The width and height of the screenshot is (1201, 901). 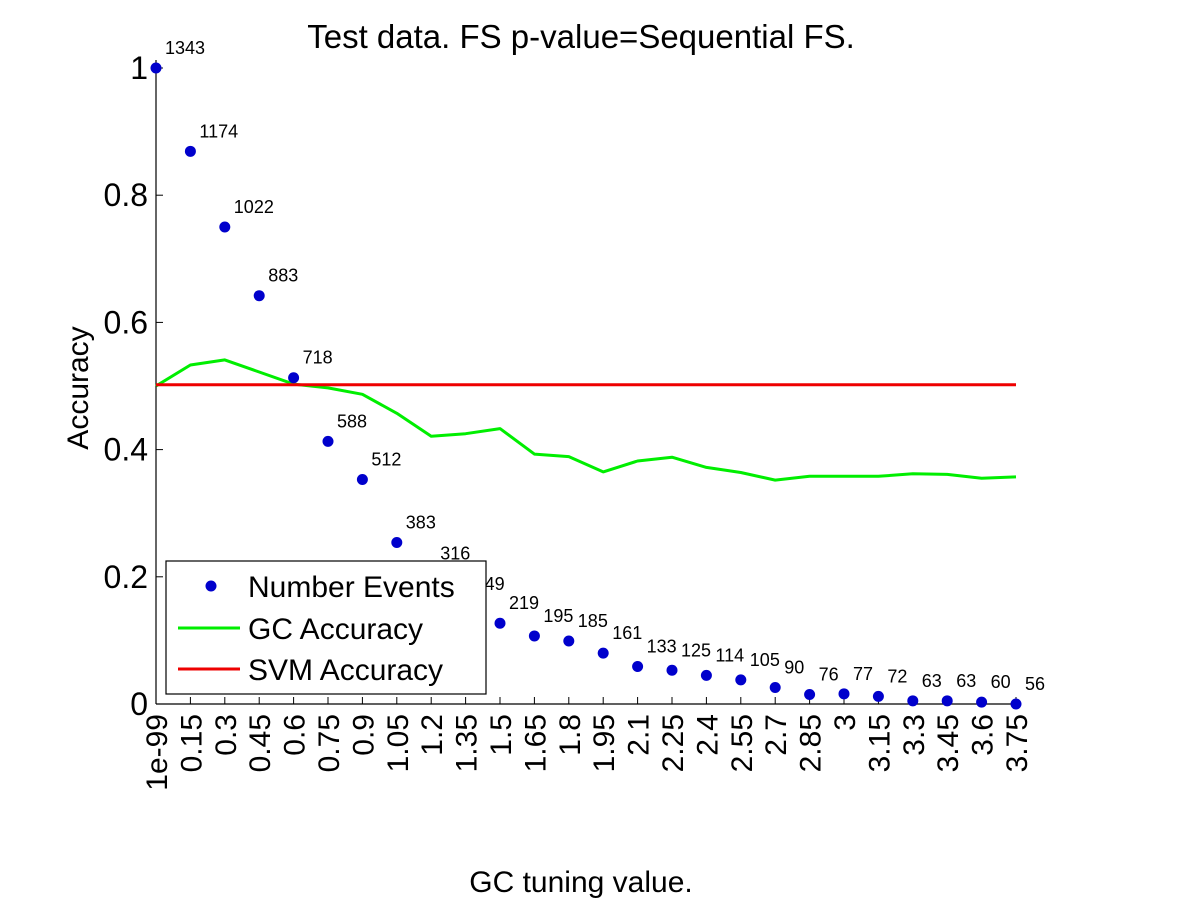 I want to click on x-tick-label: 2.25, so click(x=673, y=743).